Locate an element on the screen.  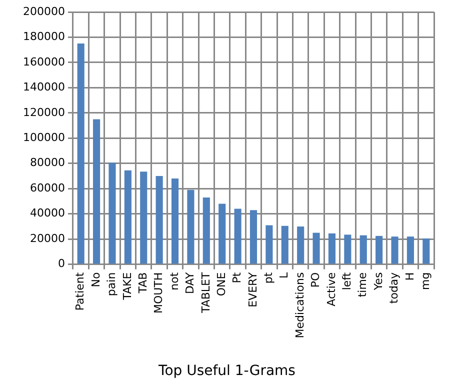
x-tick-label: Medications is located at coordinates (299, 305).